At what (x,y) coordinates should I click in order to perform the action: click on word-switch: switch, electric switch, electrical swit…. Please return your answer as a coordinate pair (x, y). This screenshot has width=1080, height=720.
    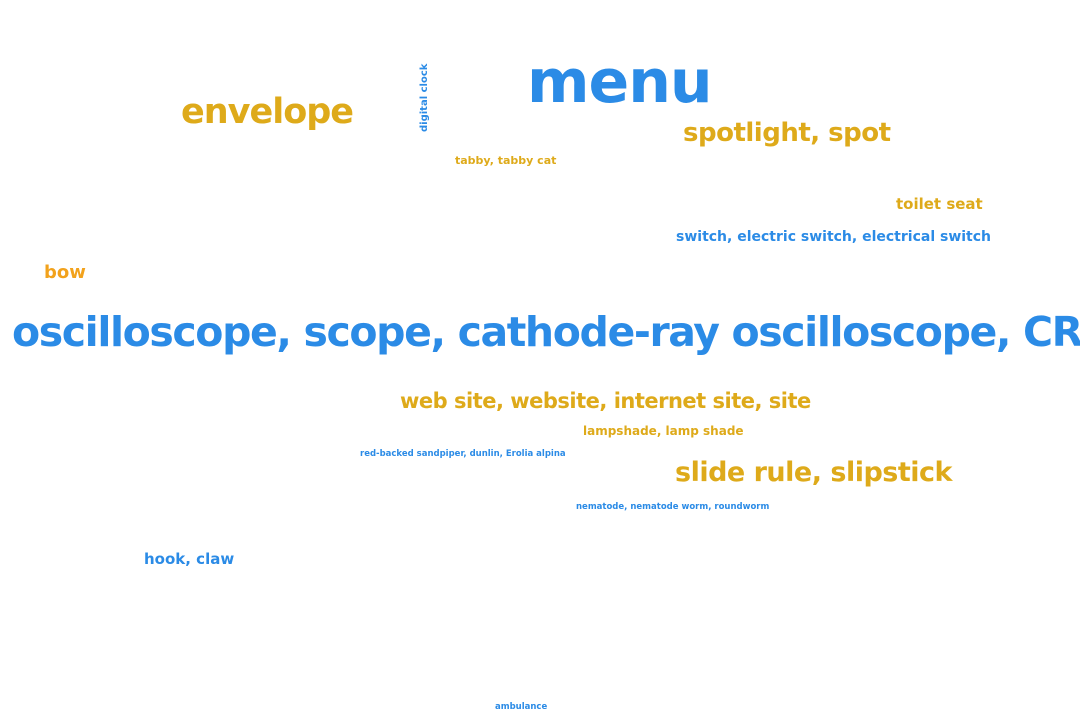
    Looking at the image, I should click on (834, 237).